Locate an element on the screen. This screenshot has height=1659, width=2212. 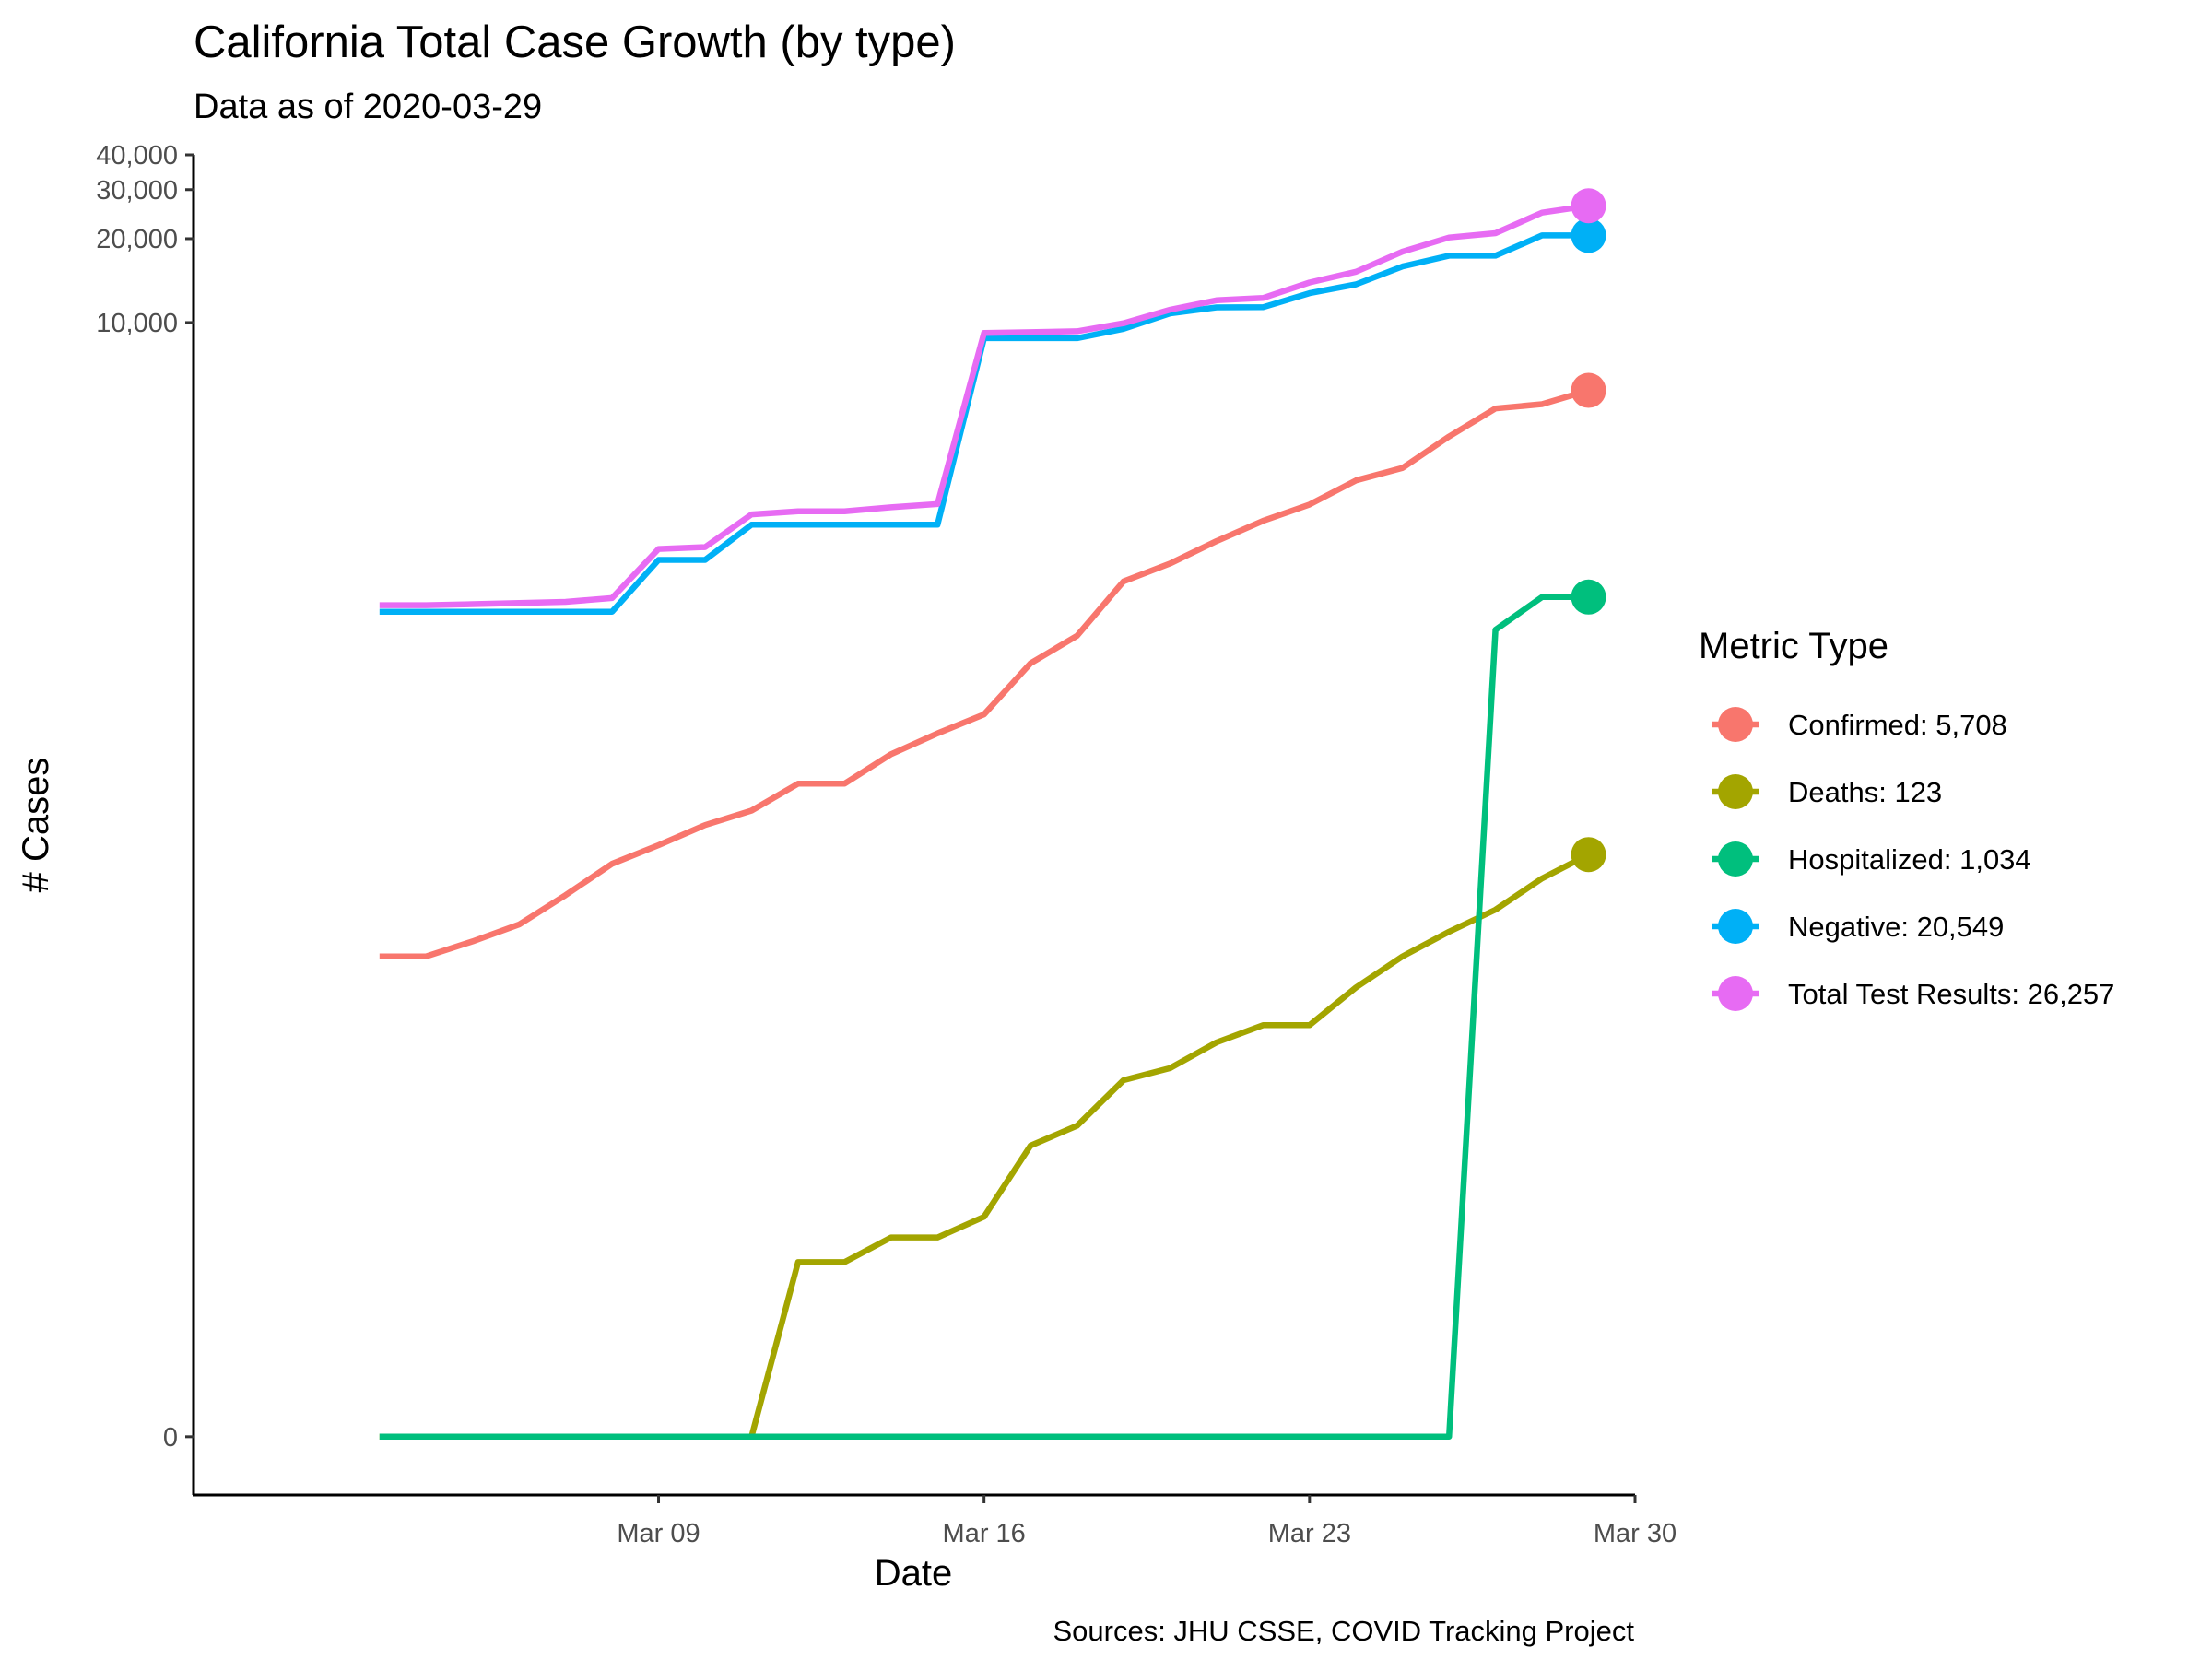
x-tick-label-0: Mar 09 is located at coordinates (658, 1533).